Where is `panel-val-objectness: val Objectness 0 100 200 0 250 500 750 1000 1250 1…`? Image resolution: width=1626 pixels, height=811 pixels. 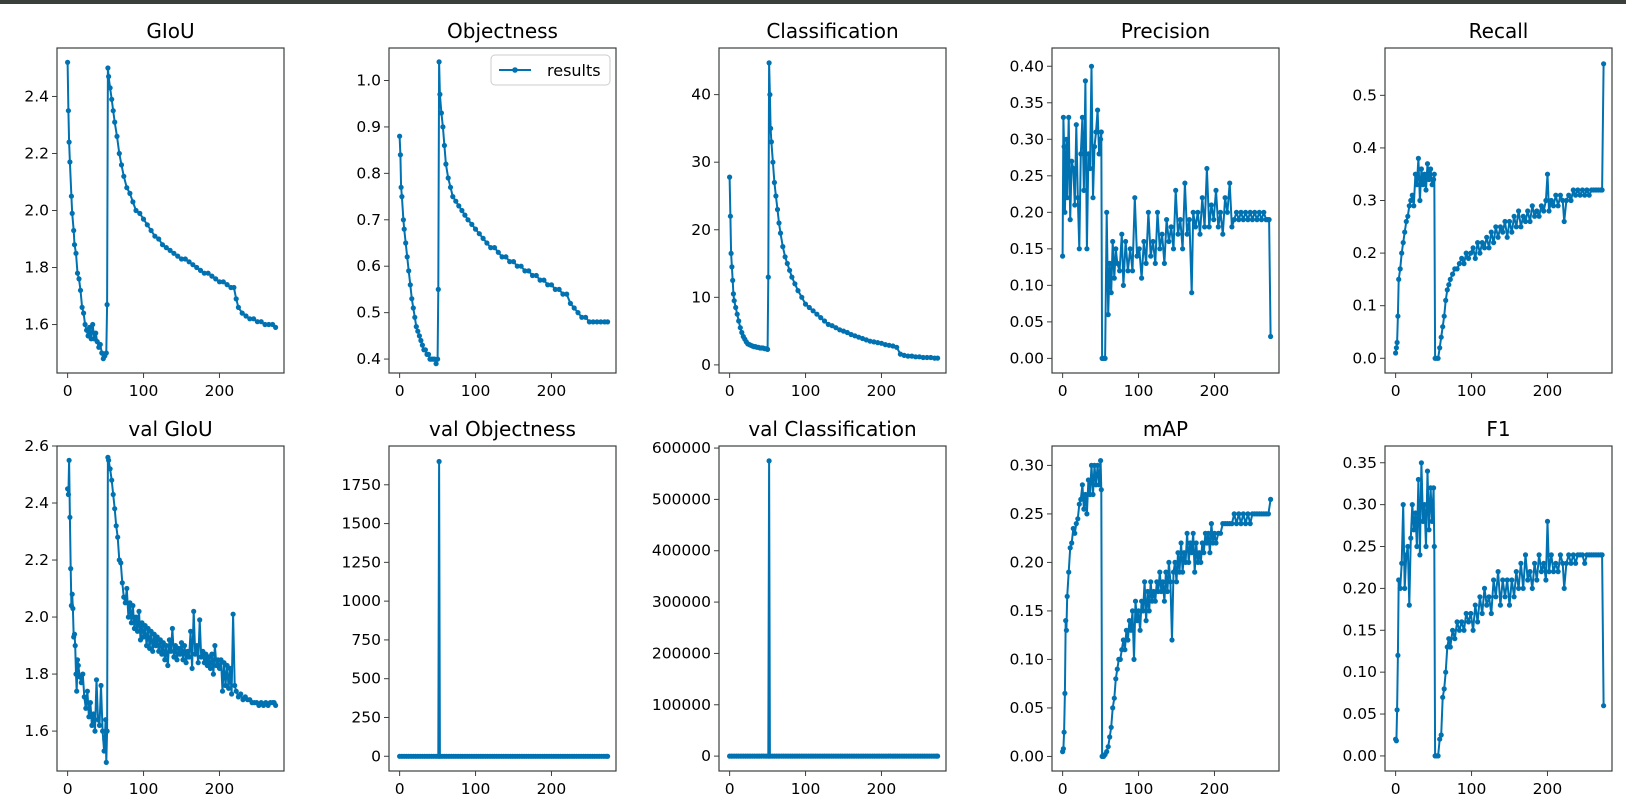 panel-val-objectness: val Objectness 0 100 200 0 250 500 750 1000 1250 1… is located at coordinates (479, 607).